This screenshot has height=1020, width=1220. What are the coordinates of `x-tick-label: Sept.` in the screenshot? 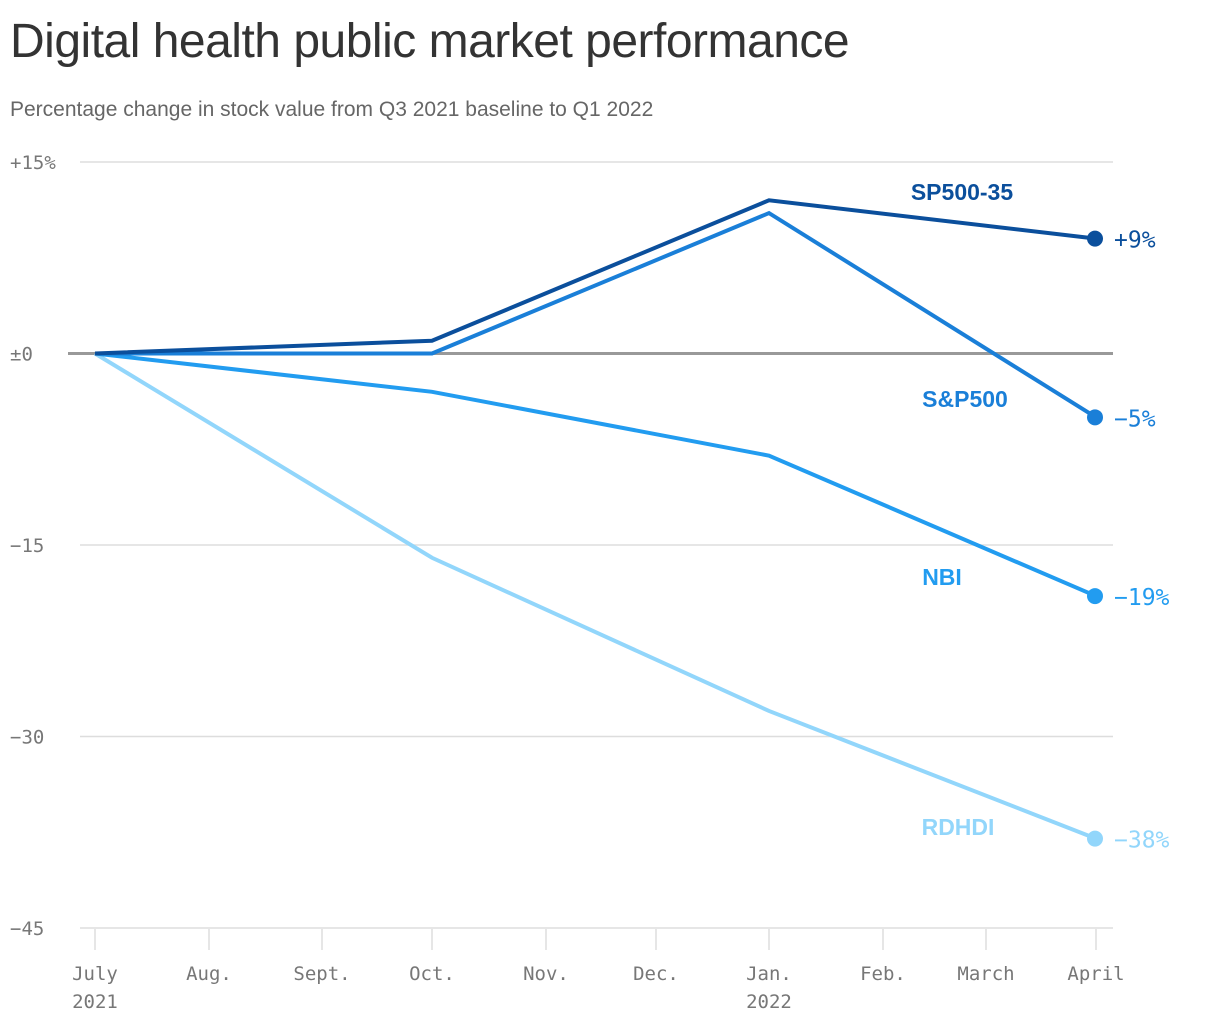 It's located at (321, 974).